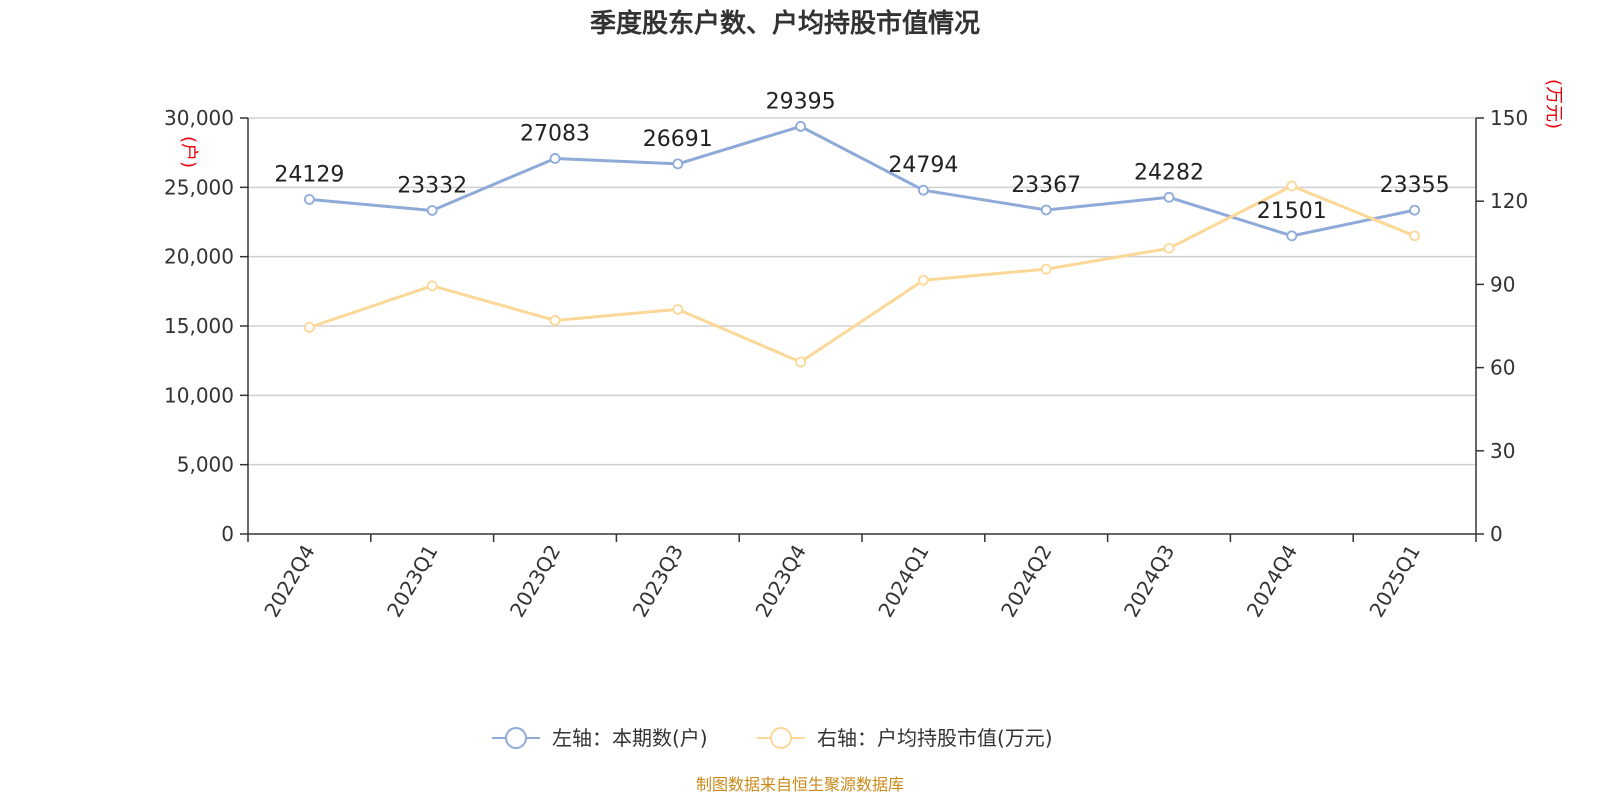  Describe the element at coordinates (1502, 368) in the screenshot. I see `right-tick-label: 60` at that location.